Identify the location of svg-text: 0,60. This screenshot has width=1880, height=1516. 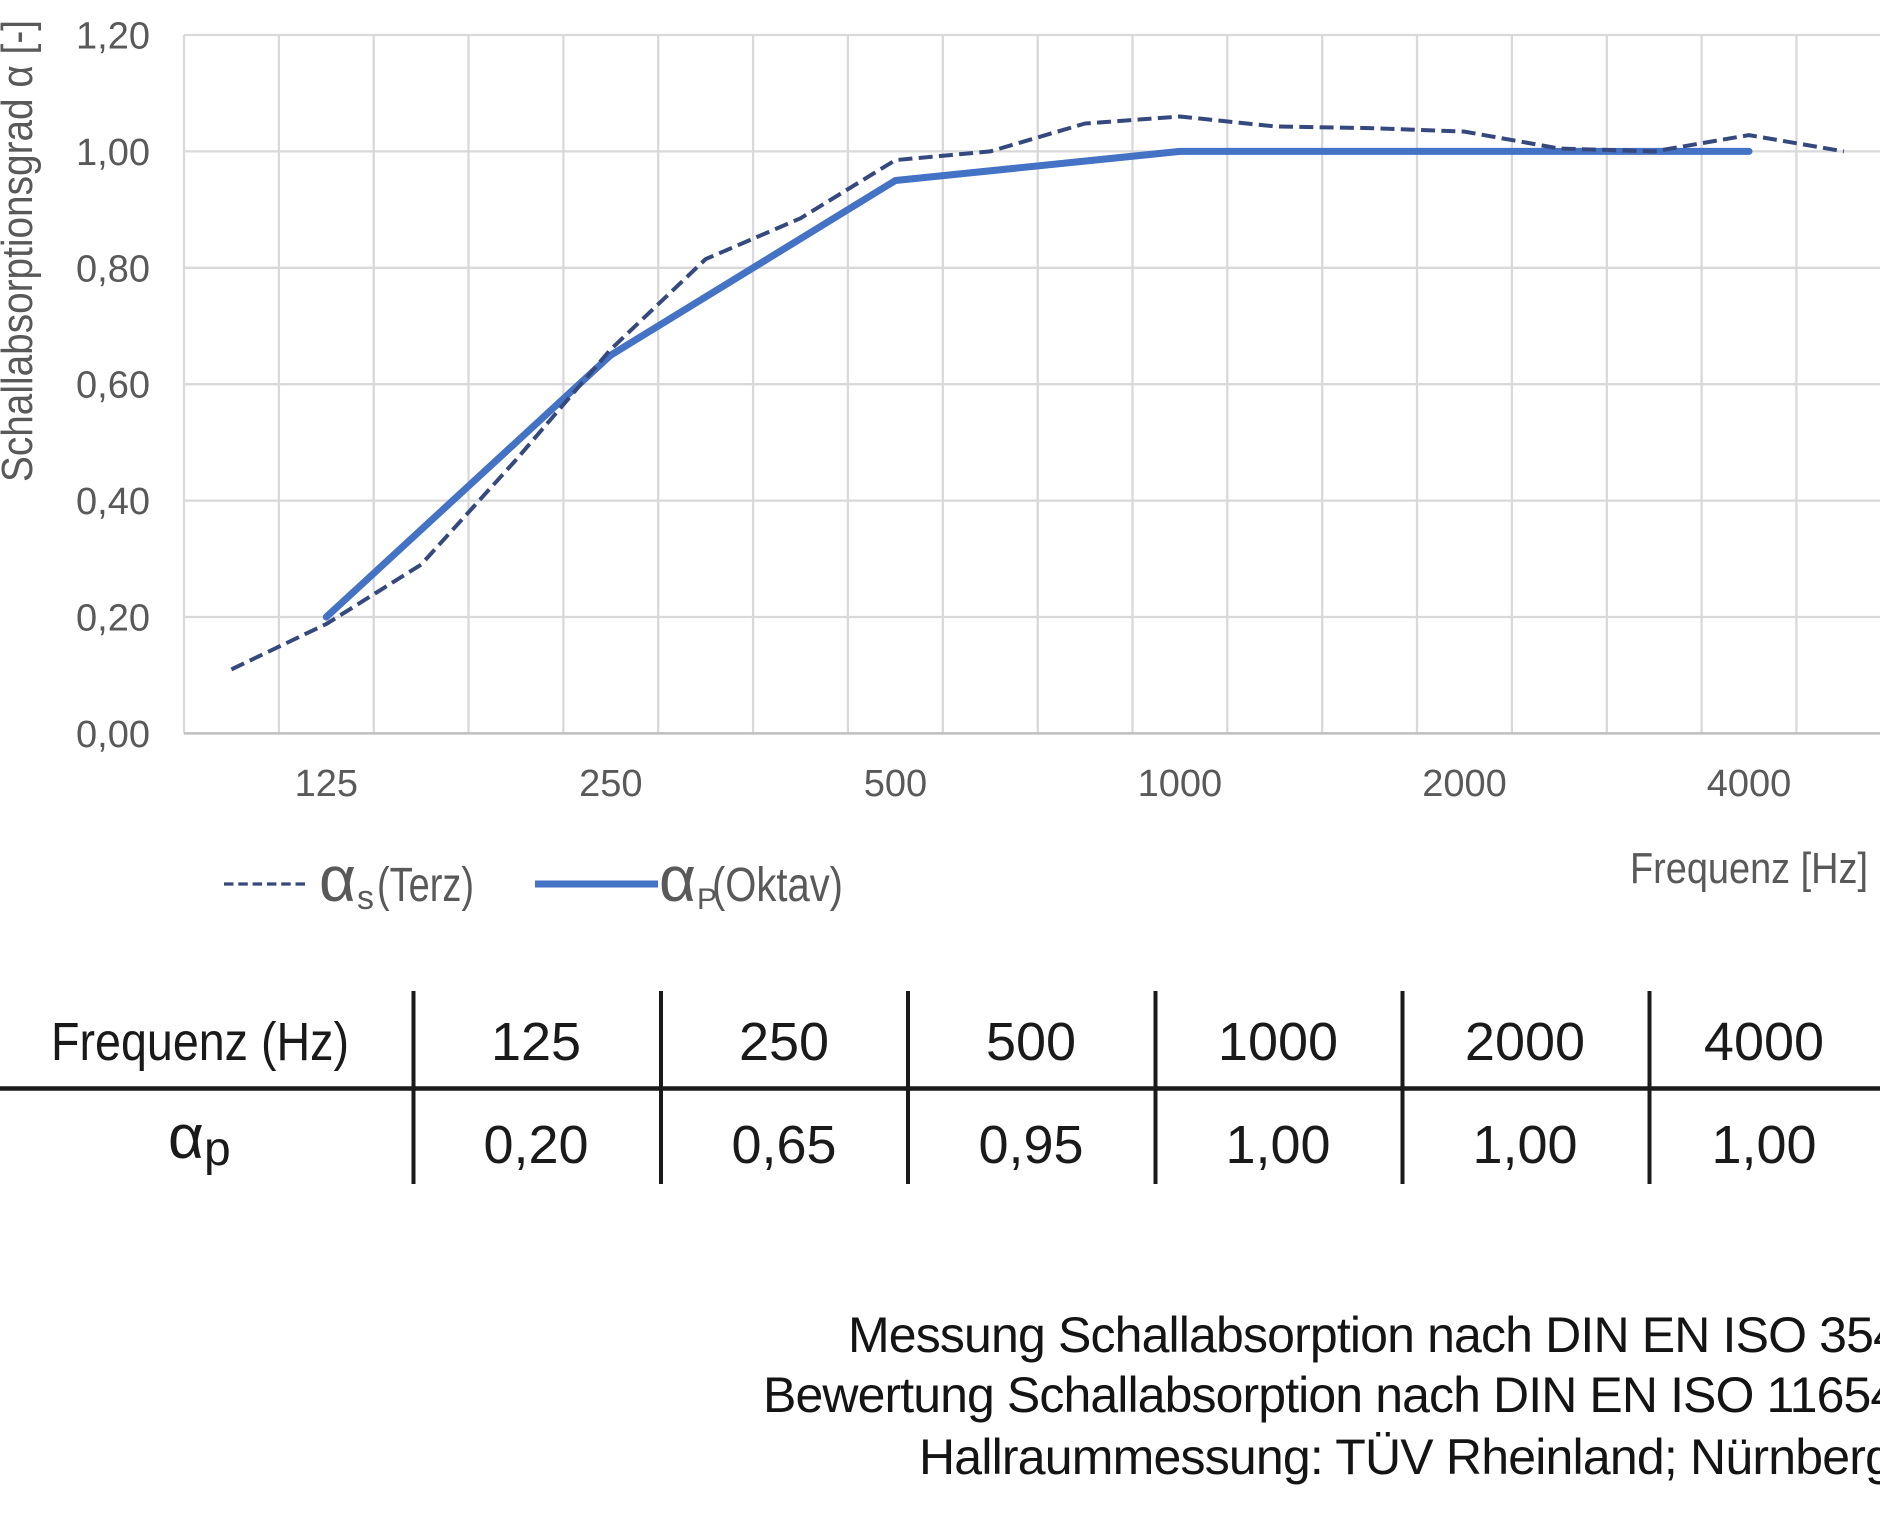
(113, 386).